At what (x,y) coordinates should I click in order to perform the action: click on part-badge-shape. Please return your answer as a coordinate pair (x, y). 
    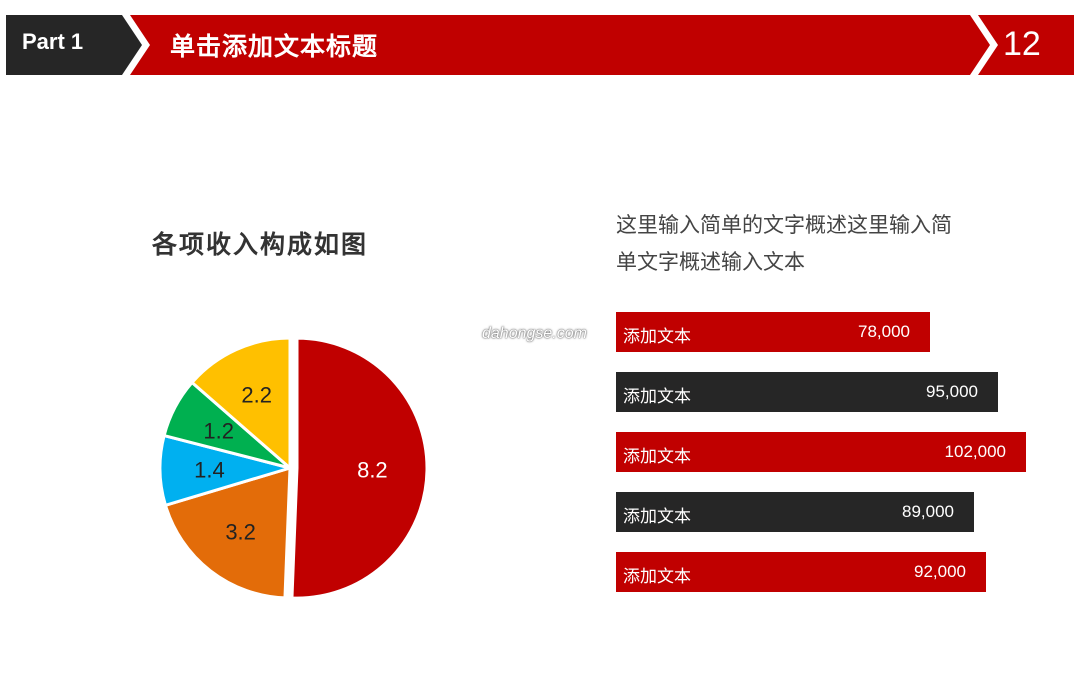
    Looking at the image, I should click on (74, 45).